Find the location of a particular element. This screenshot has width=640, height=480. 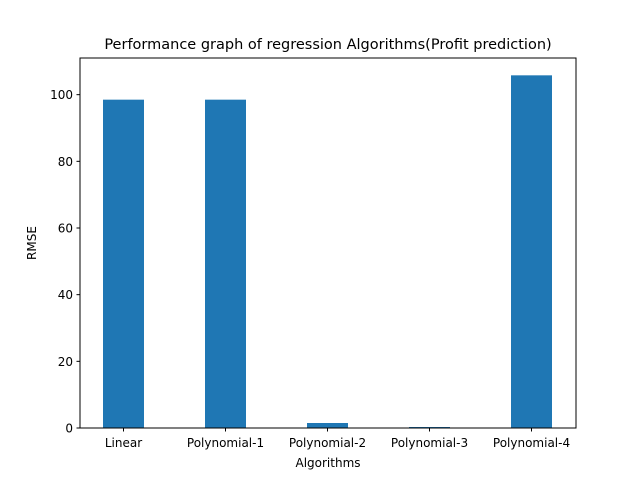

bar-linear is located at coordinates (123, 264).